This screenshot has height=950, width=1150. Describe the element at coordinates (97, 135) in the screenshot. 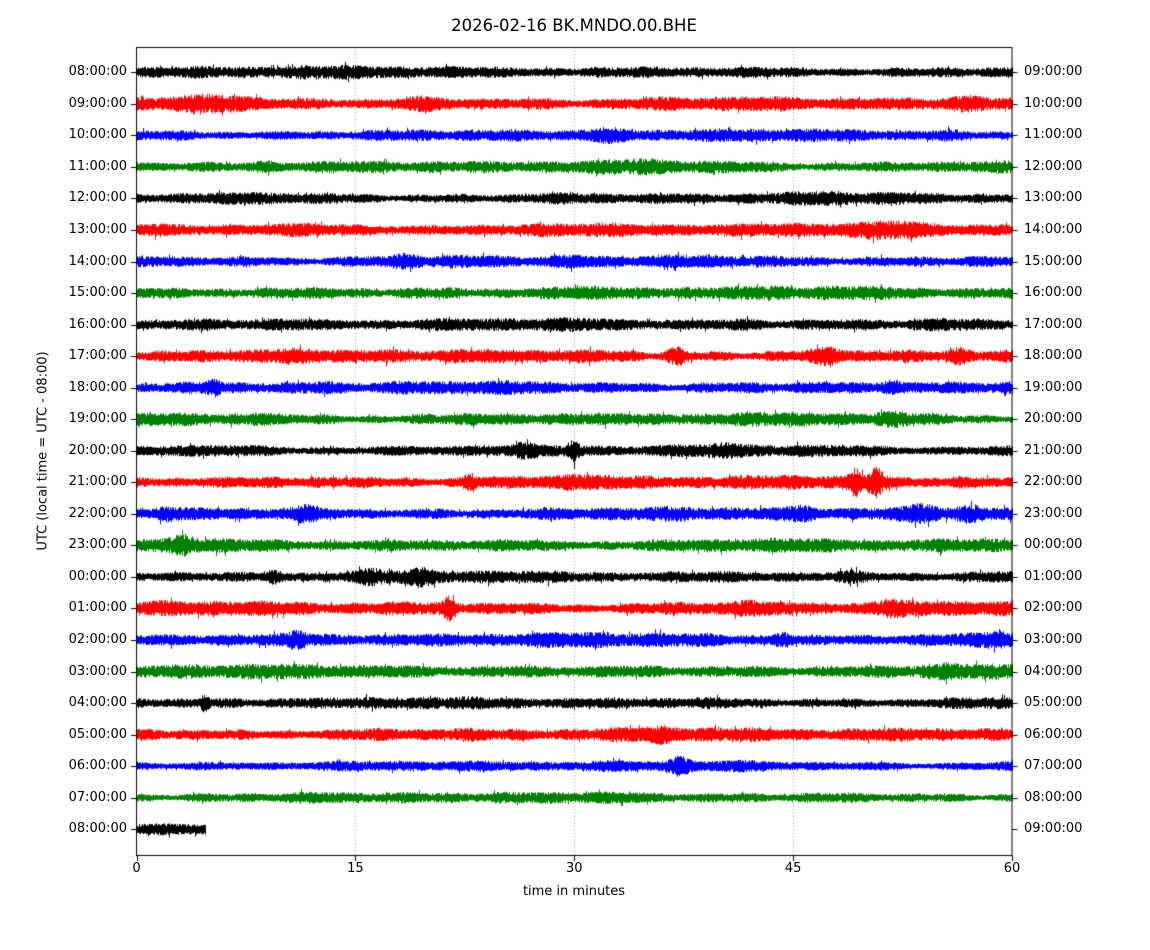

I see `left-time-label: 10:00:00` at that location.